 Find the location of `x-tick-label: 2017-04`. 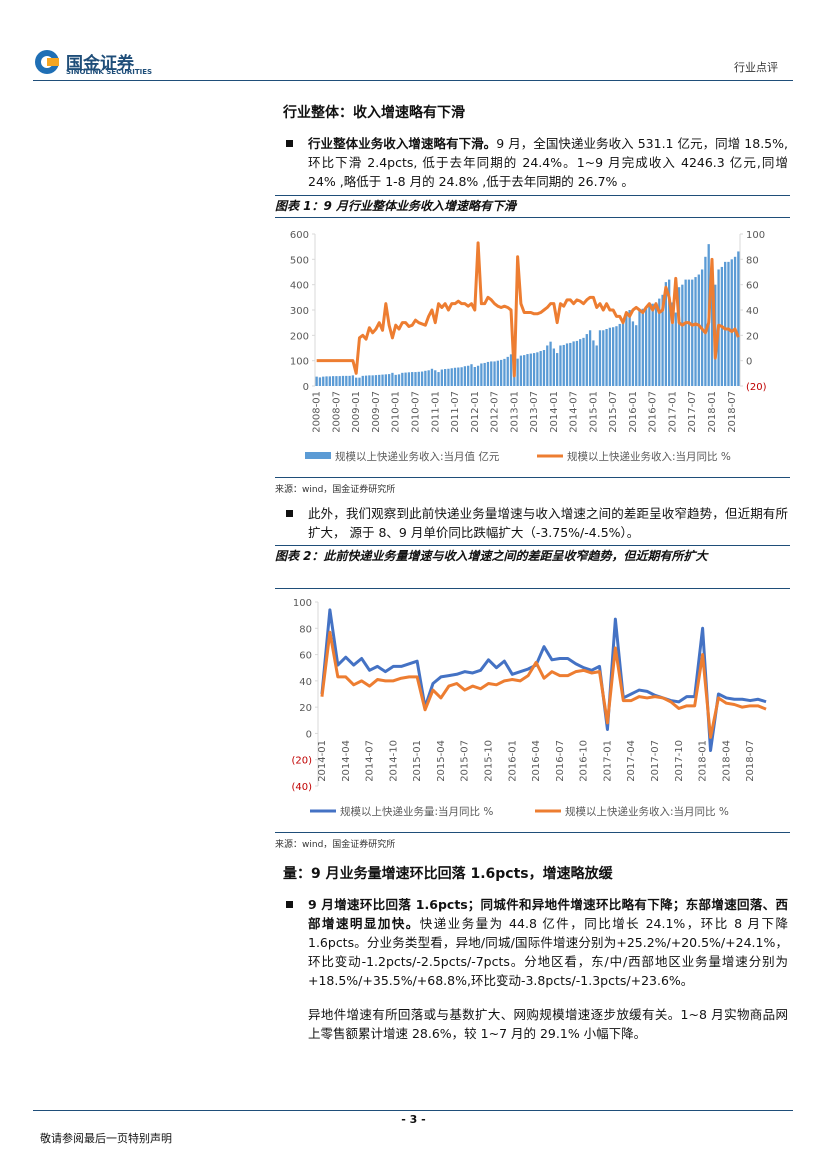

x-tick-label: 2017-04 is located at coordinates (631, 761).